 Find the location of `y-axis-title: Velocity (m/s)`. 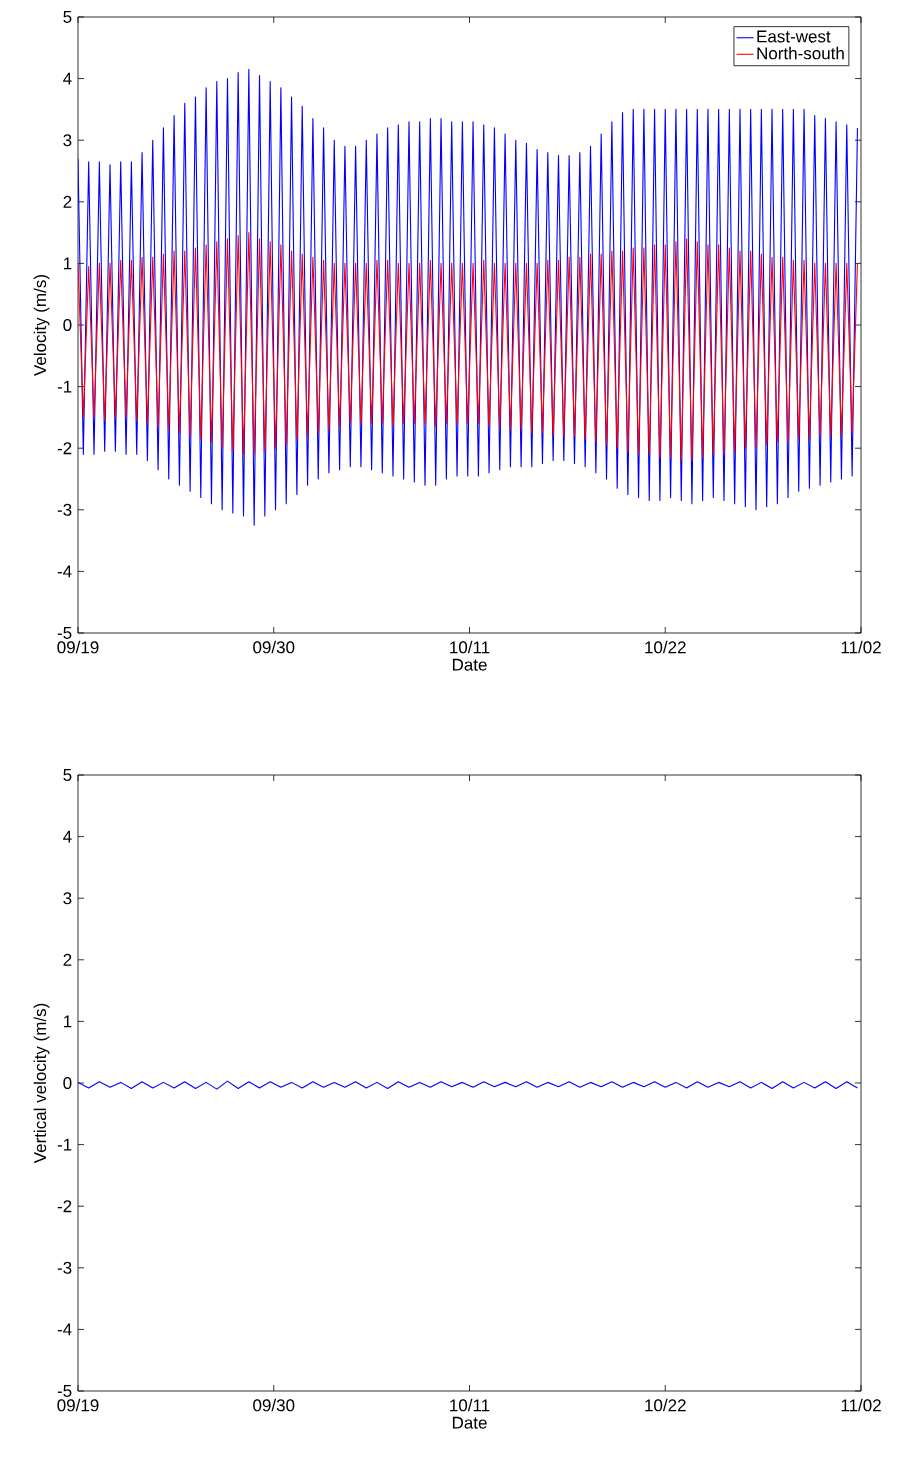

y-axis-title: Velocity (m/s) is located at coordinates (41, 325).